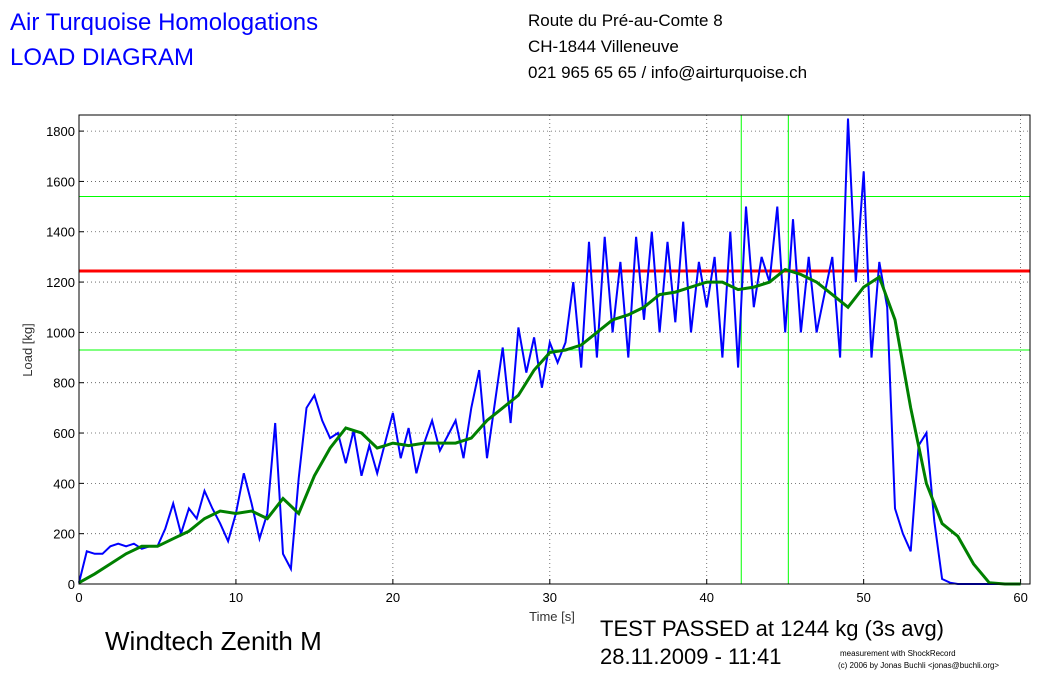 The height and width of the screenshot is (679, 1055). What do you see at coordinates (213, 641) in the screenshot?
I see `glider-name: Windtech Zenith M` at bounding box center [213, 641].